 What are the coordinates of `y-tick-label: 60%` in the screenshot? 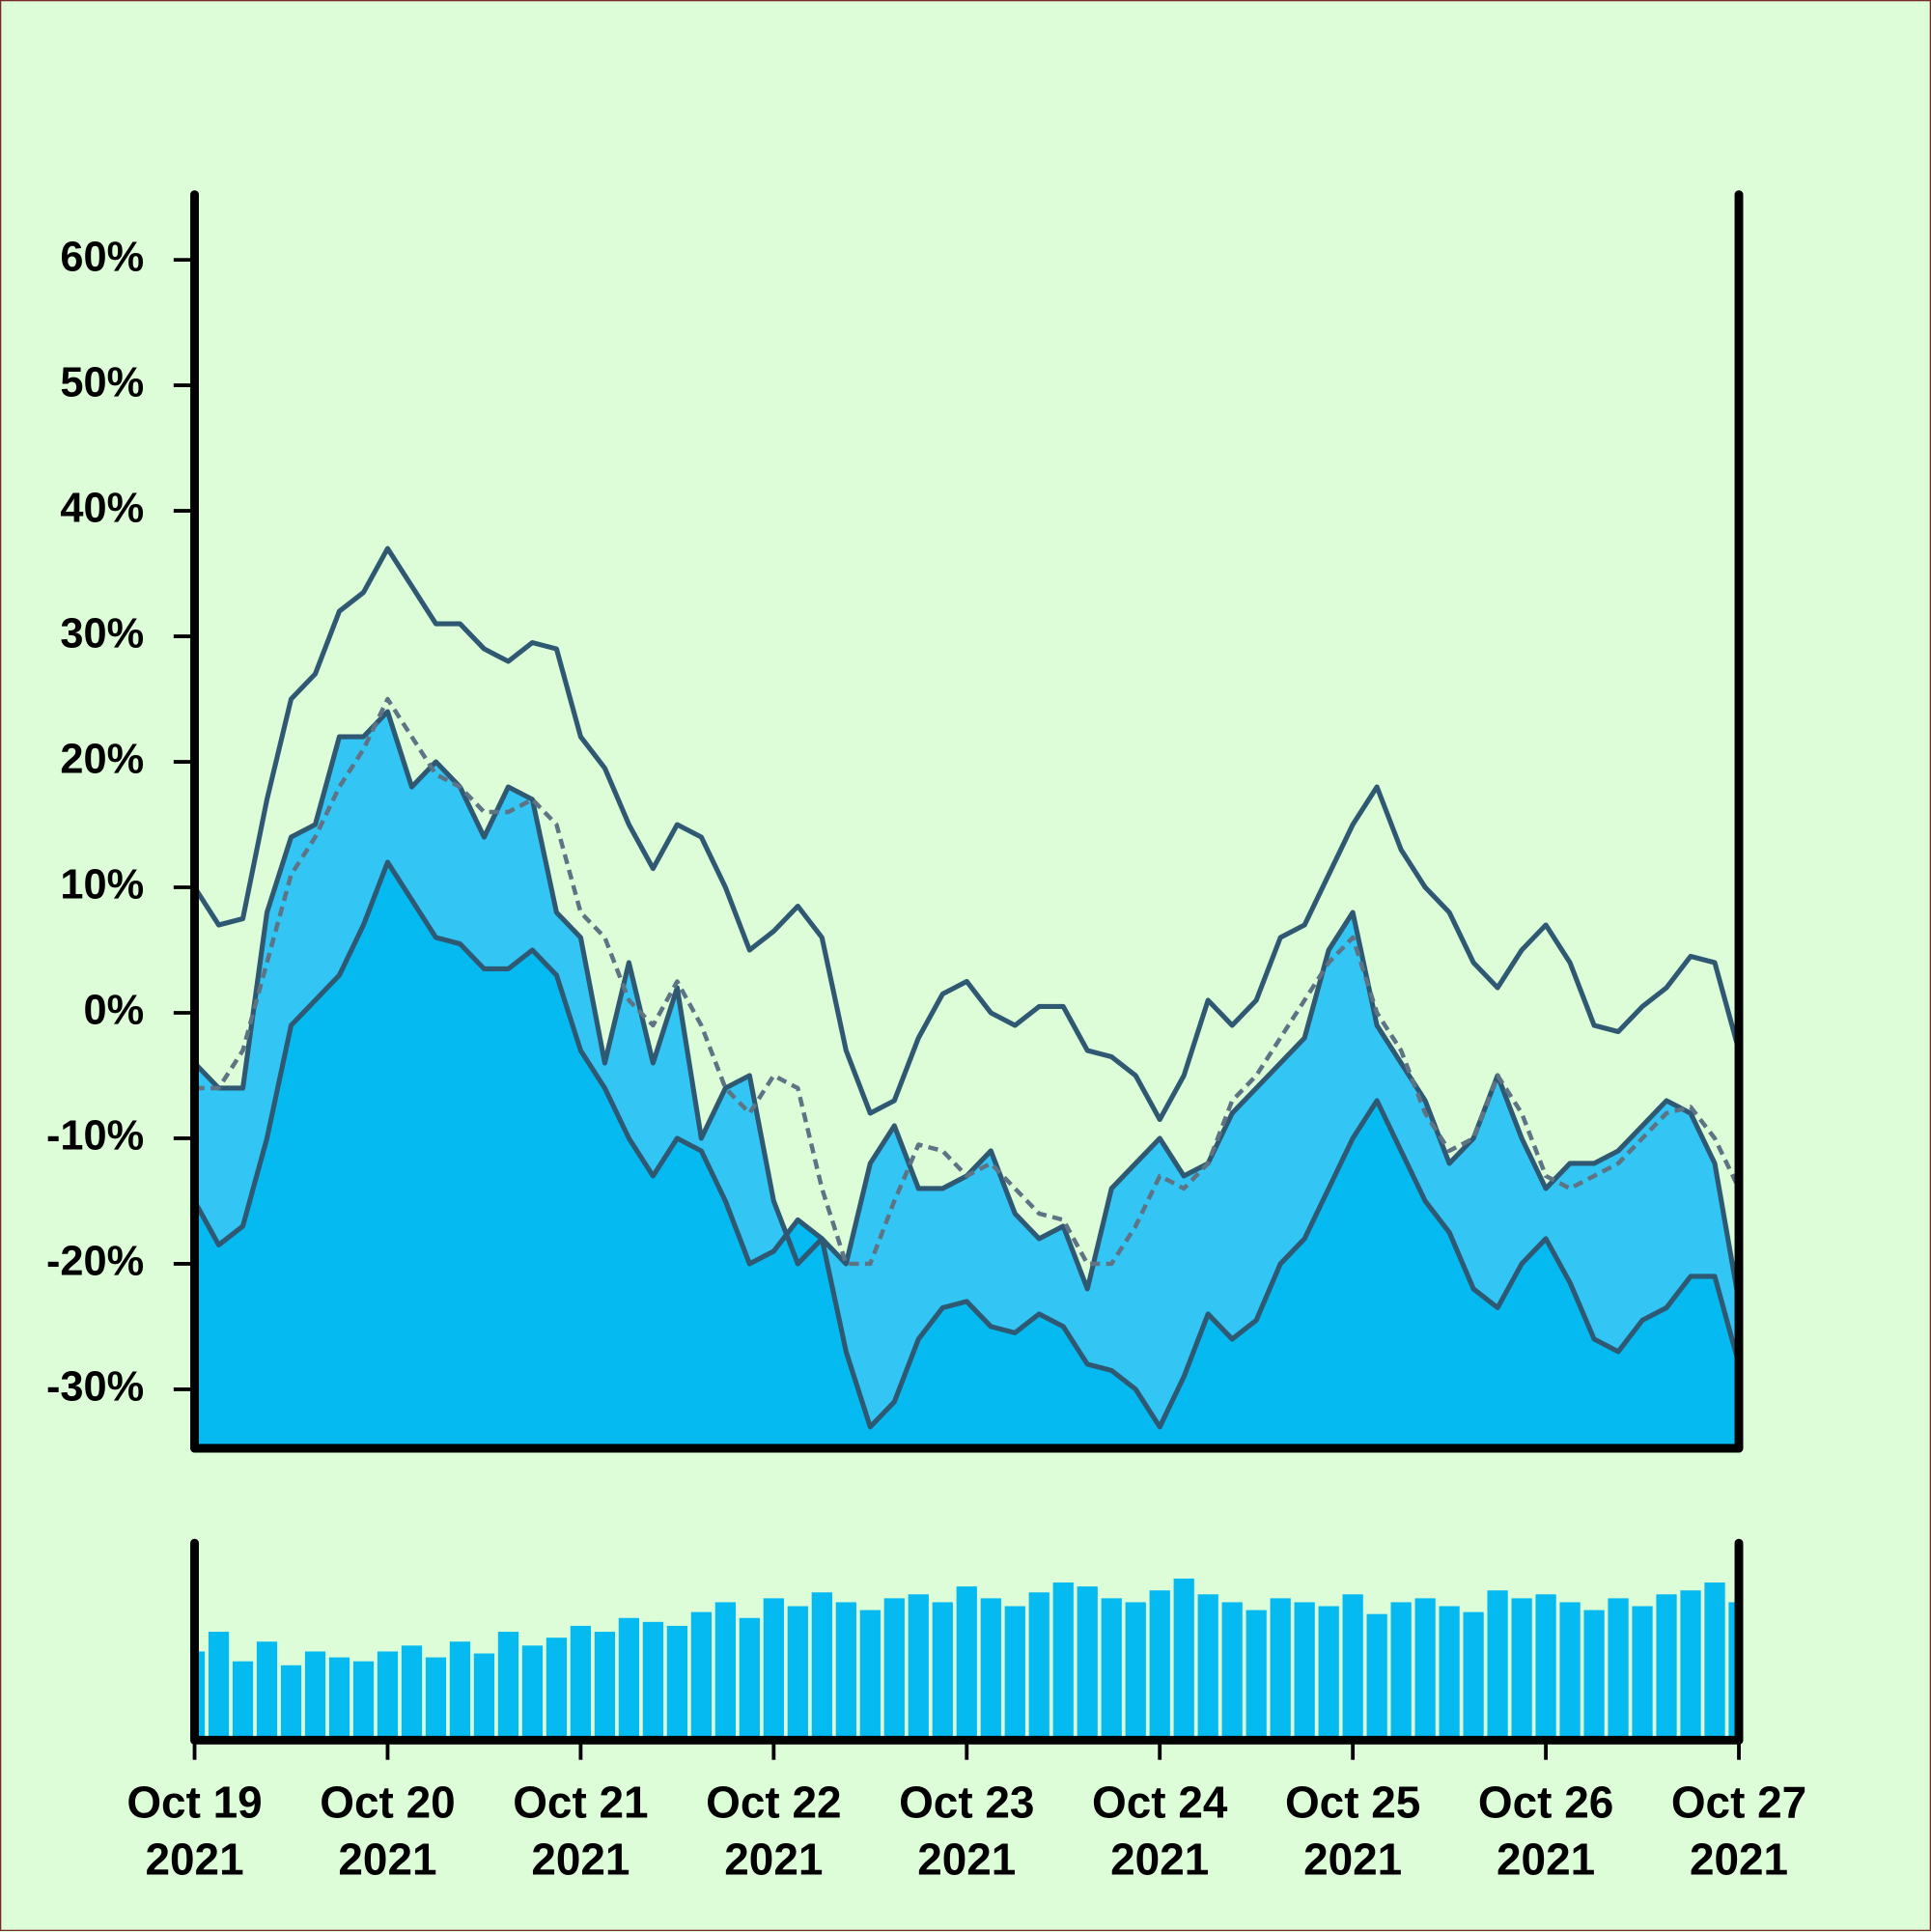 It's located at (102, 258).